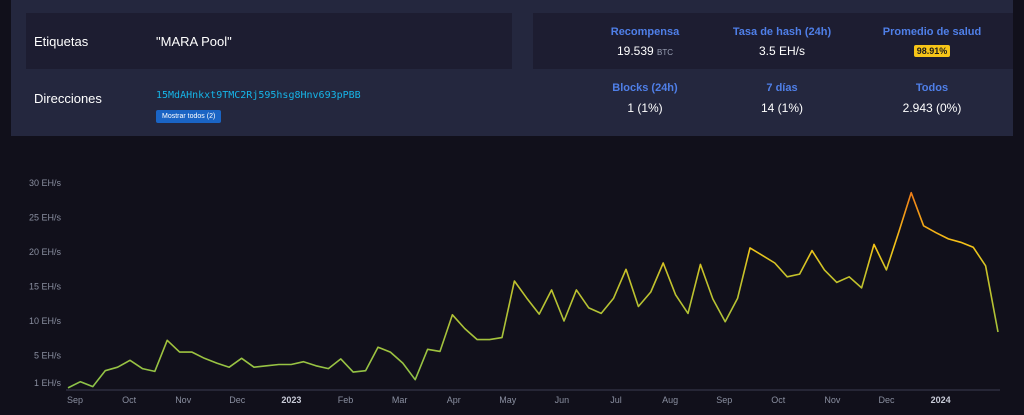  What do you see at coordinates (45, 287) in the screenshot?
I see `y-tick-label: 15 EH/s` at bounding box center [45, 287].